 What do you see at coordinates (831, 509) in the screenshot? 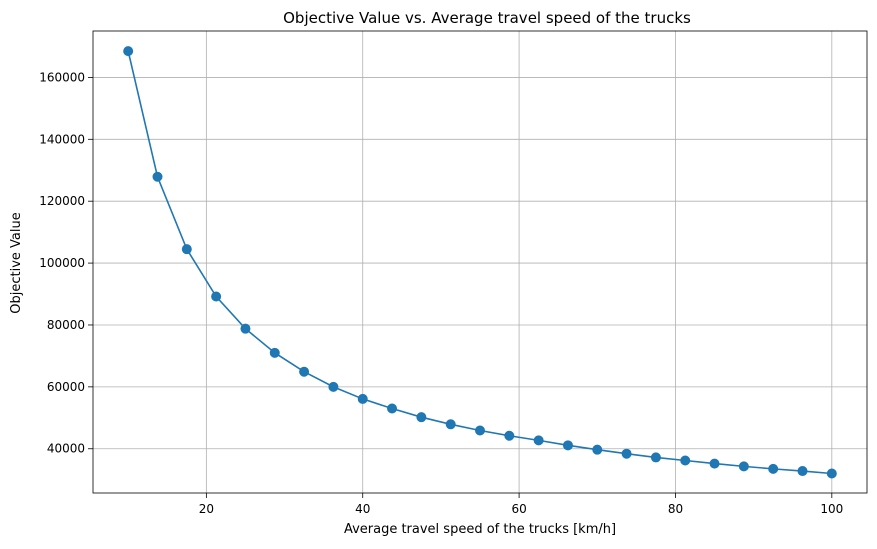
I see `x-tick-label: 100` at bounding box center [831, 509].